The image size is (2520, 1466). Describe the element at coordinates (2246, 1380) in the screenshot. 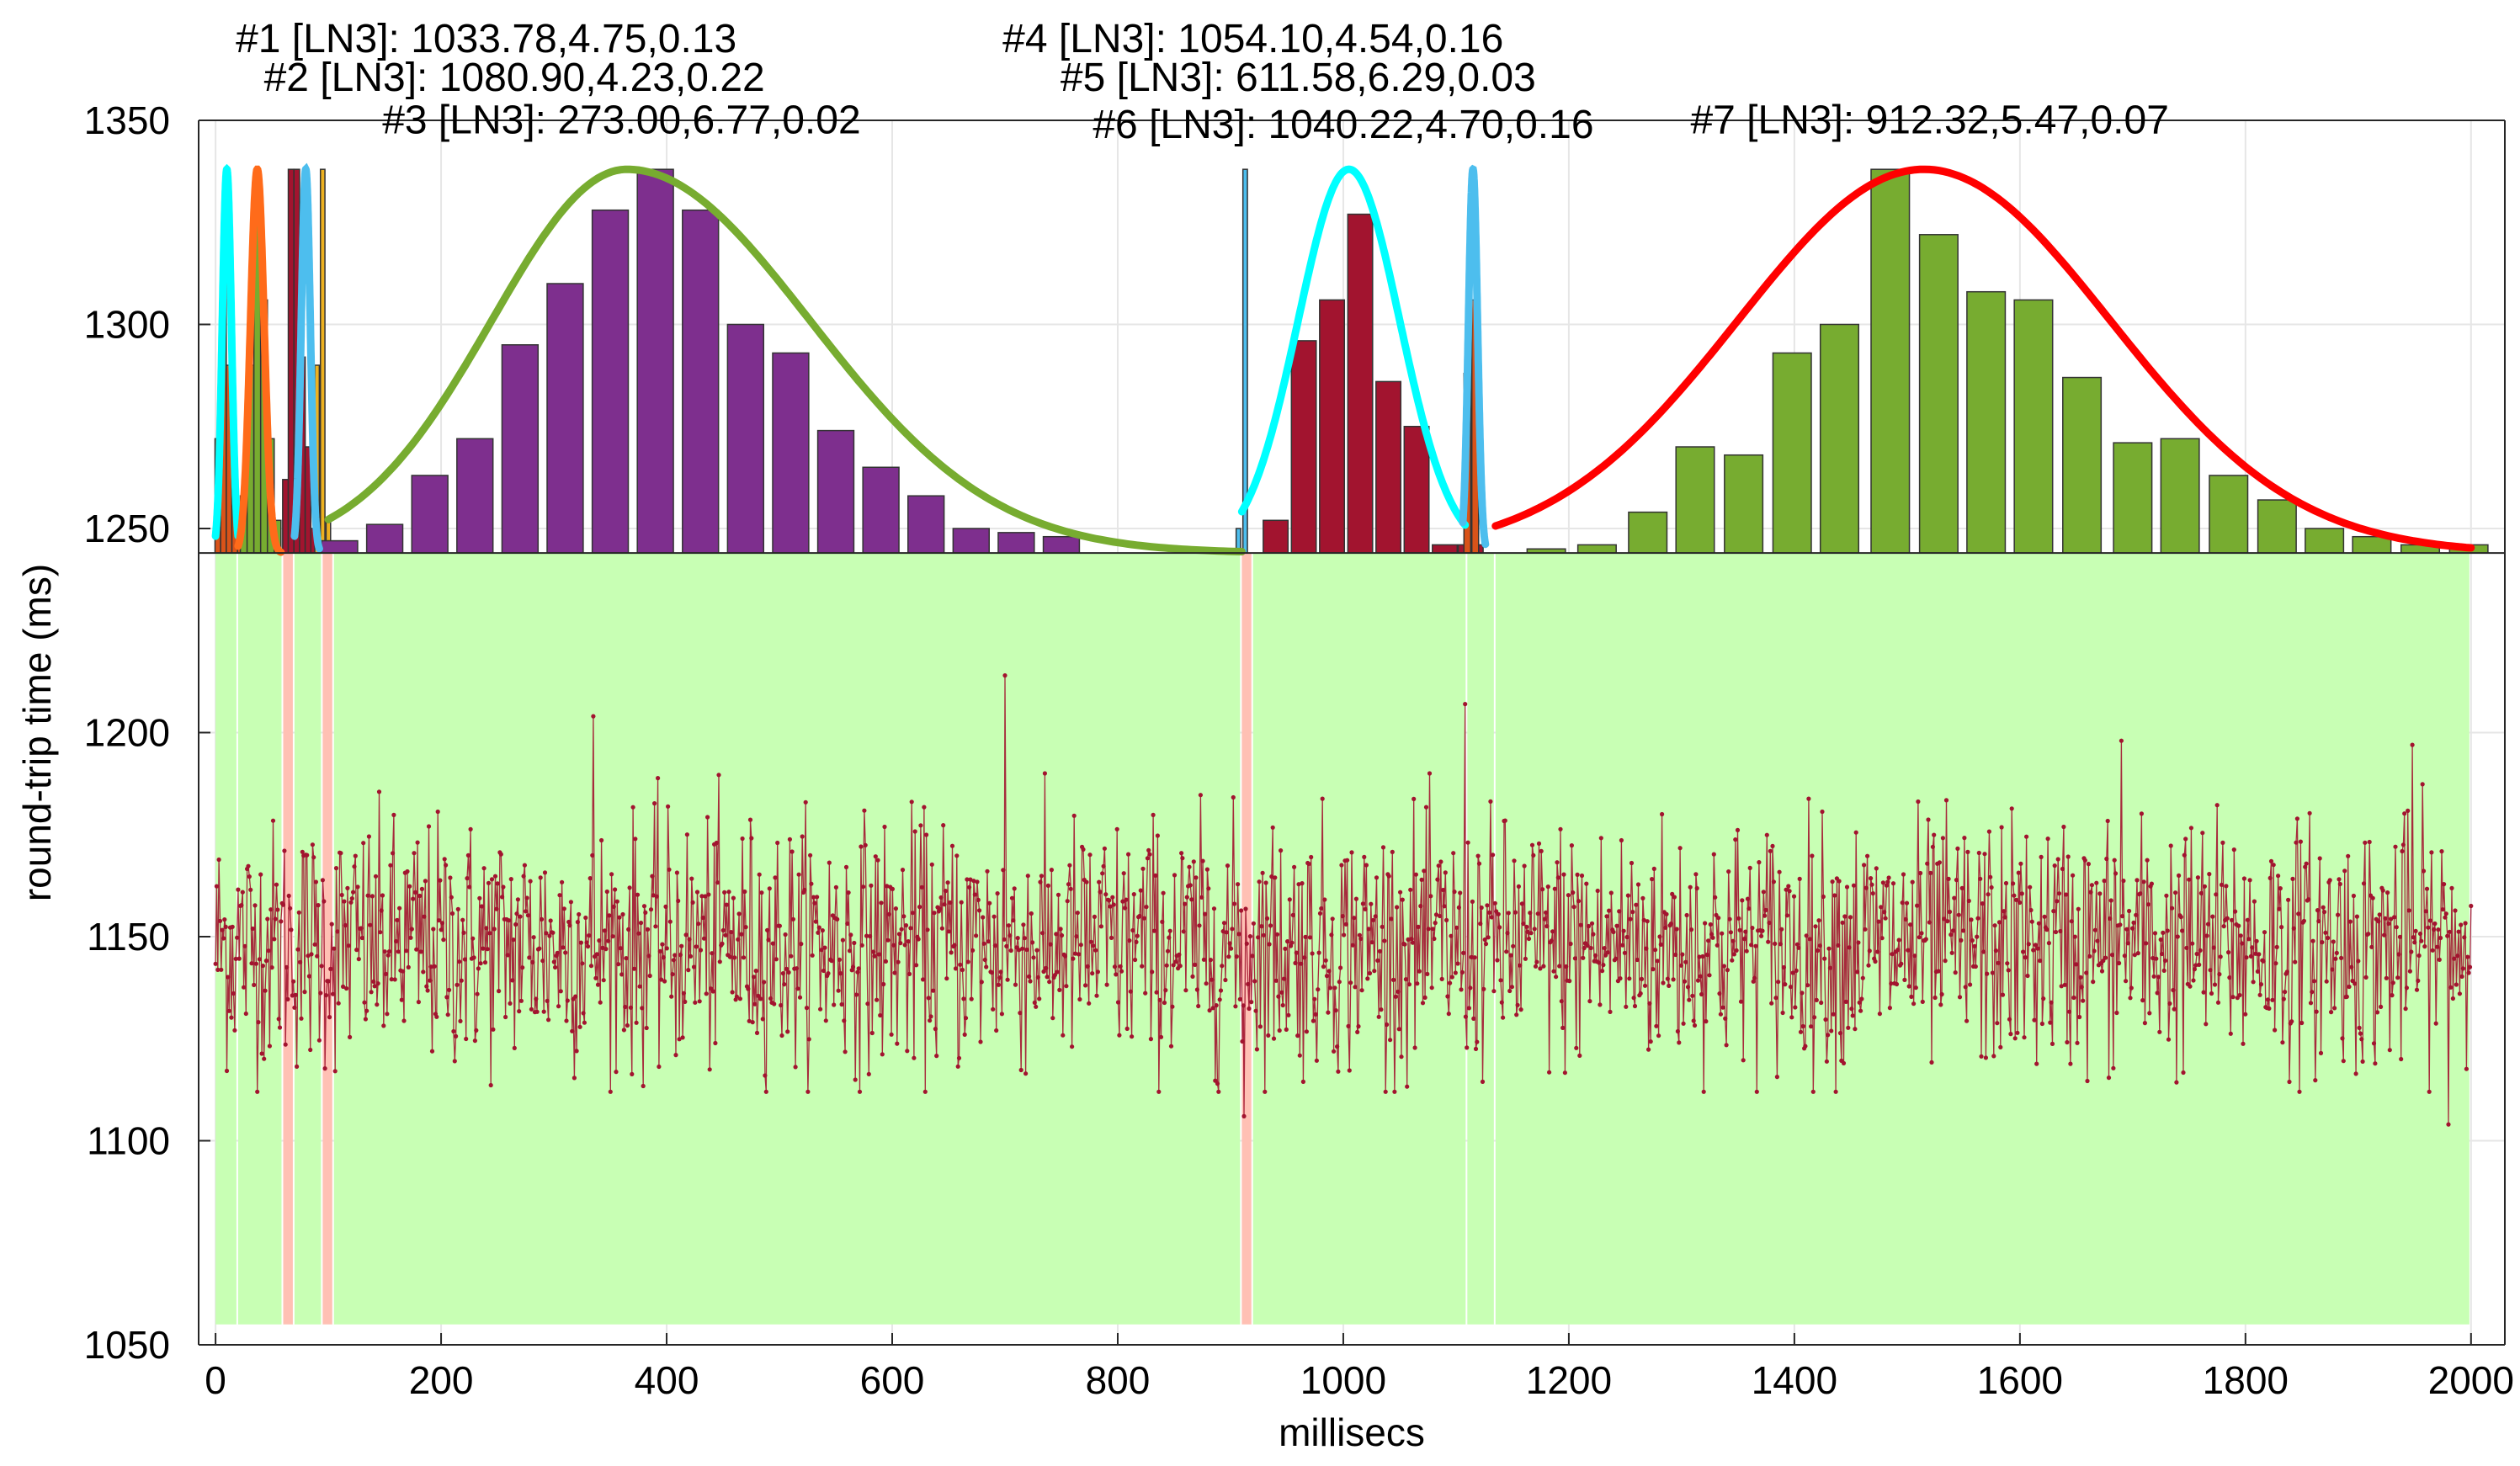

I see `x-tick-label: 1800` at that location.